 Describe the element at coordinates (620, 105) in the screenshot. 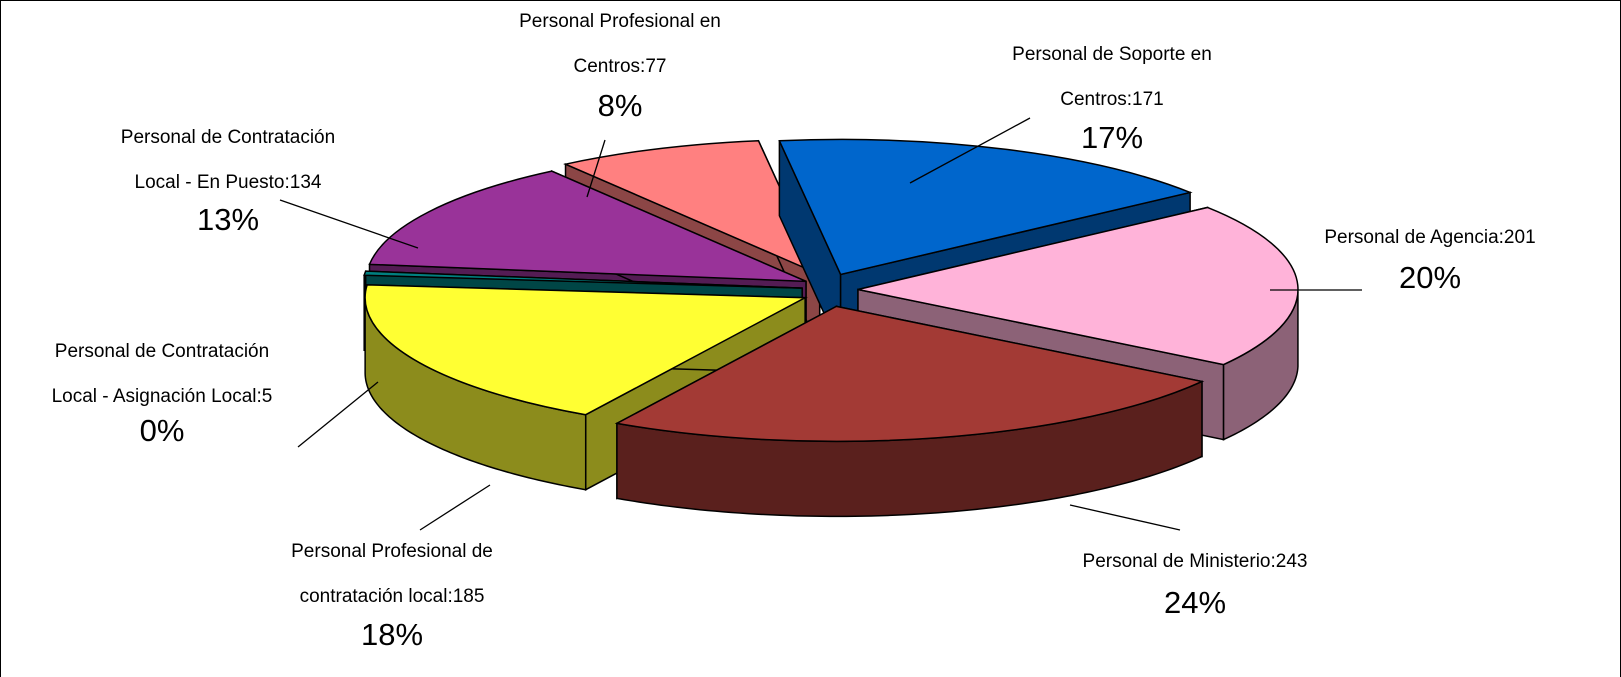

I see `percent-label: 8%` at that location.